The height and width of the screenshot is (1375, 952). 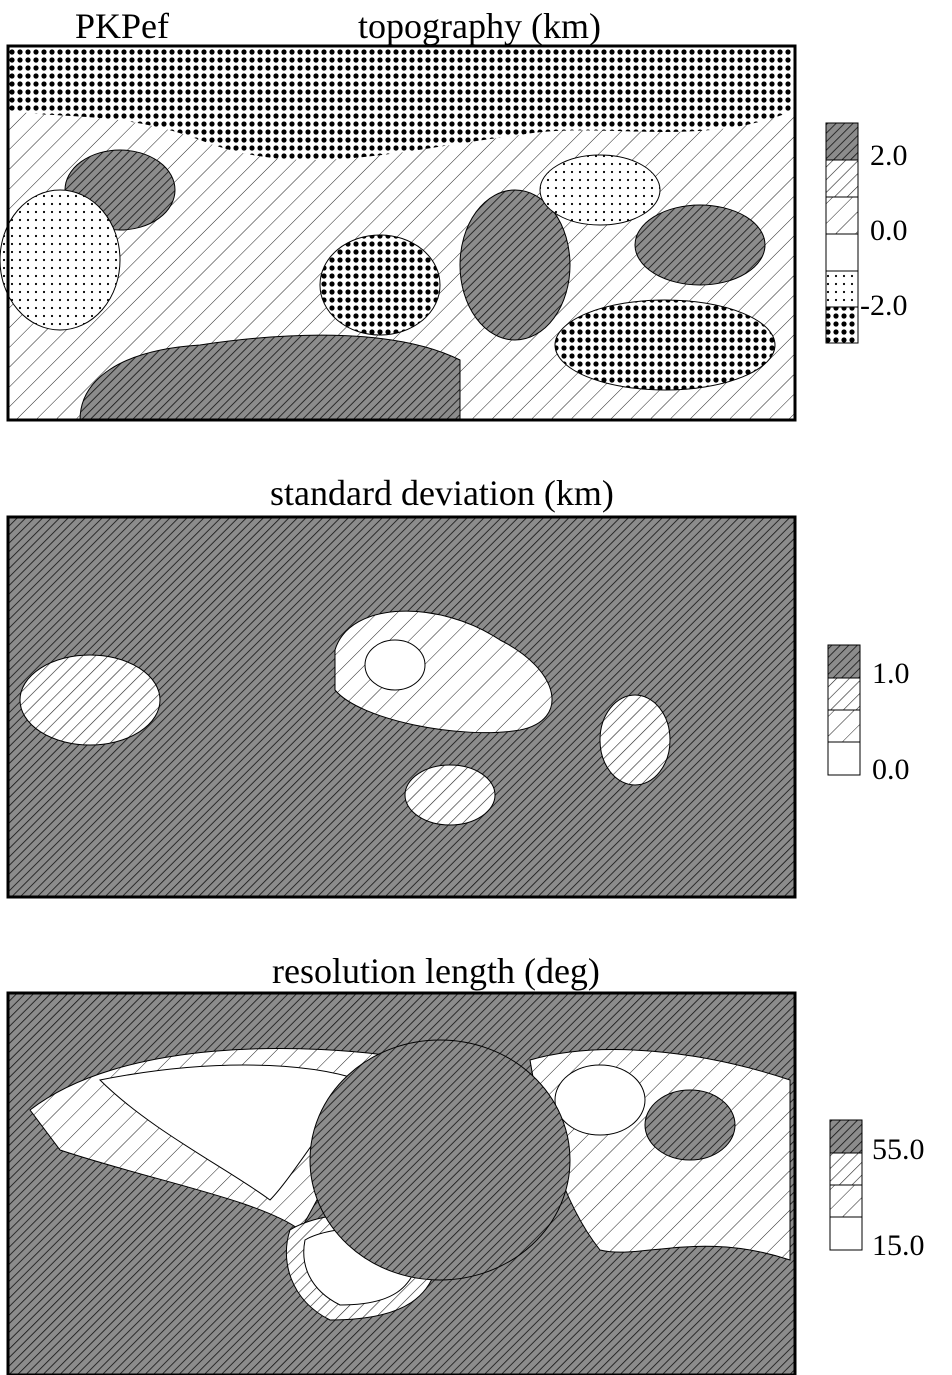 What do you see at coordinates (479, 26) in the screenshot?
I see `panel-title: topography (km)` at bounding box center [479, 26].